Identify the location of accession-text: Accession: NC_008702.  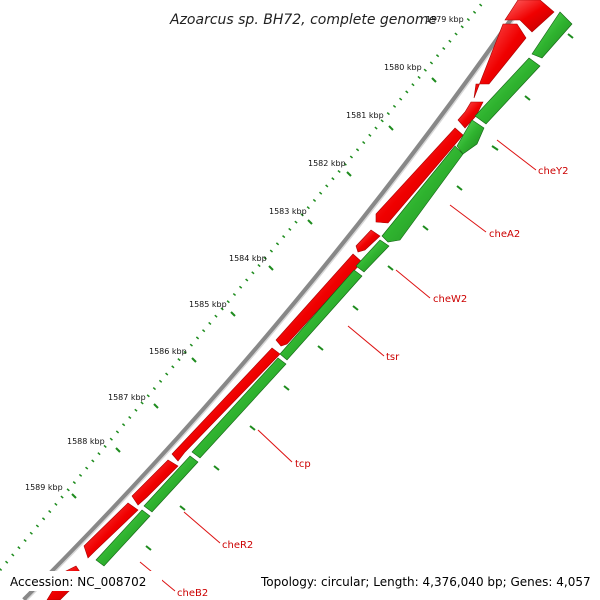
(78, 582).